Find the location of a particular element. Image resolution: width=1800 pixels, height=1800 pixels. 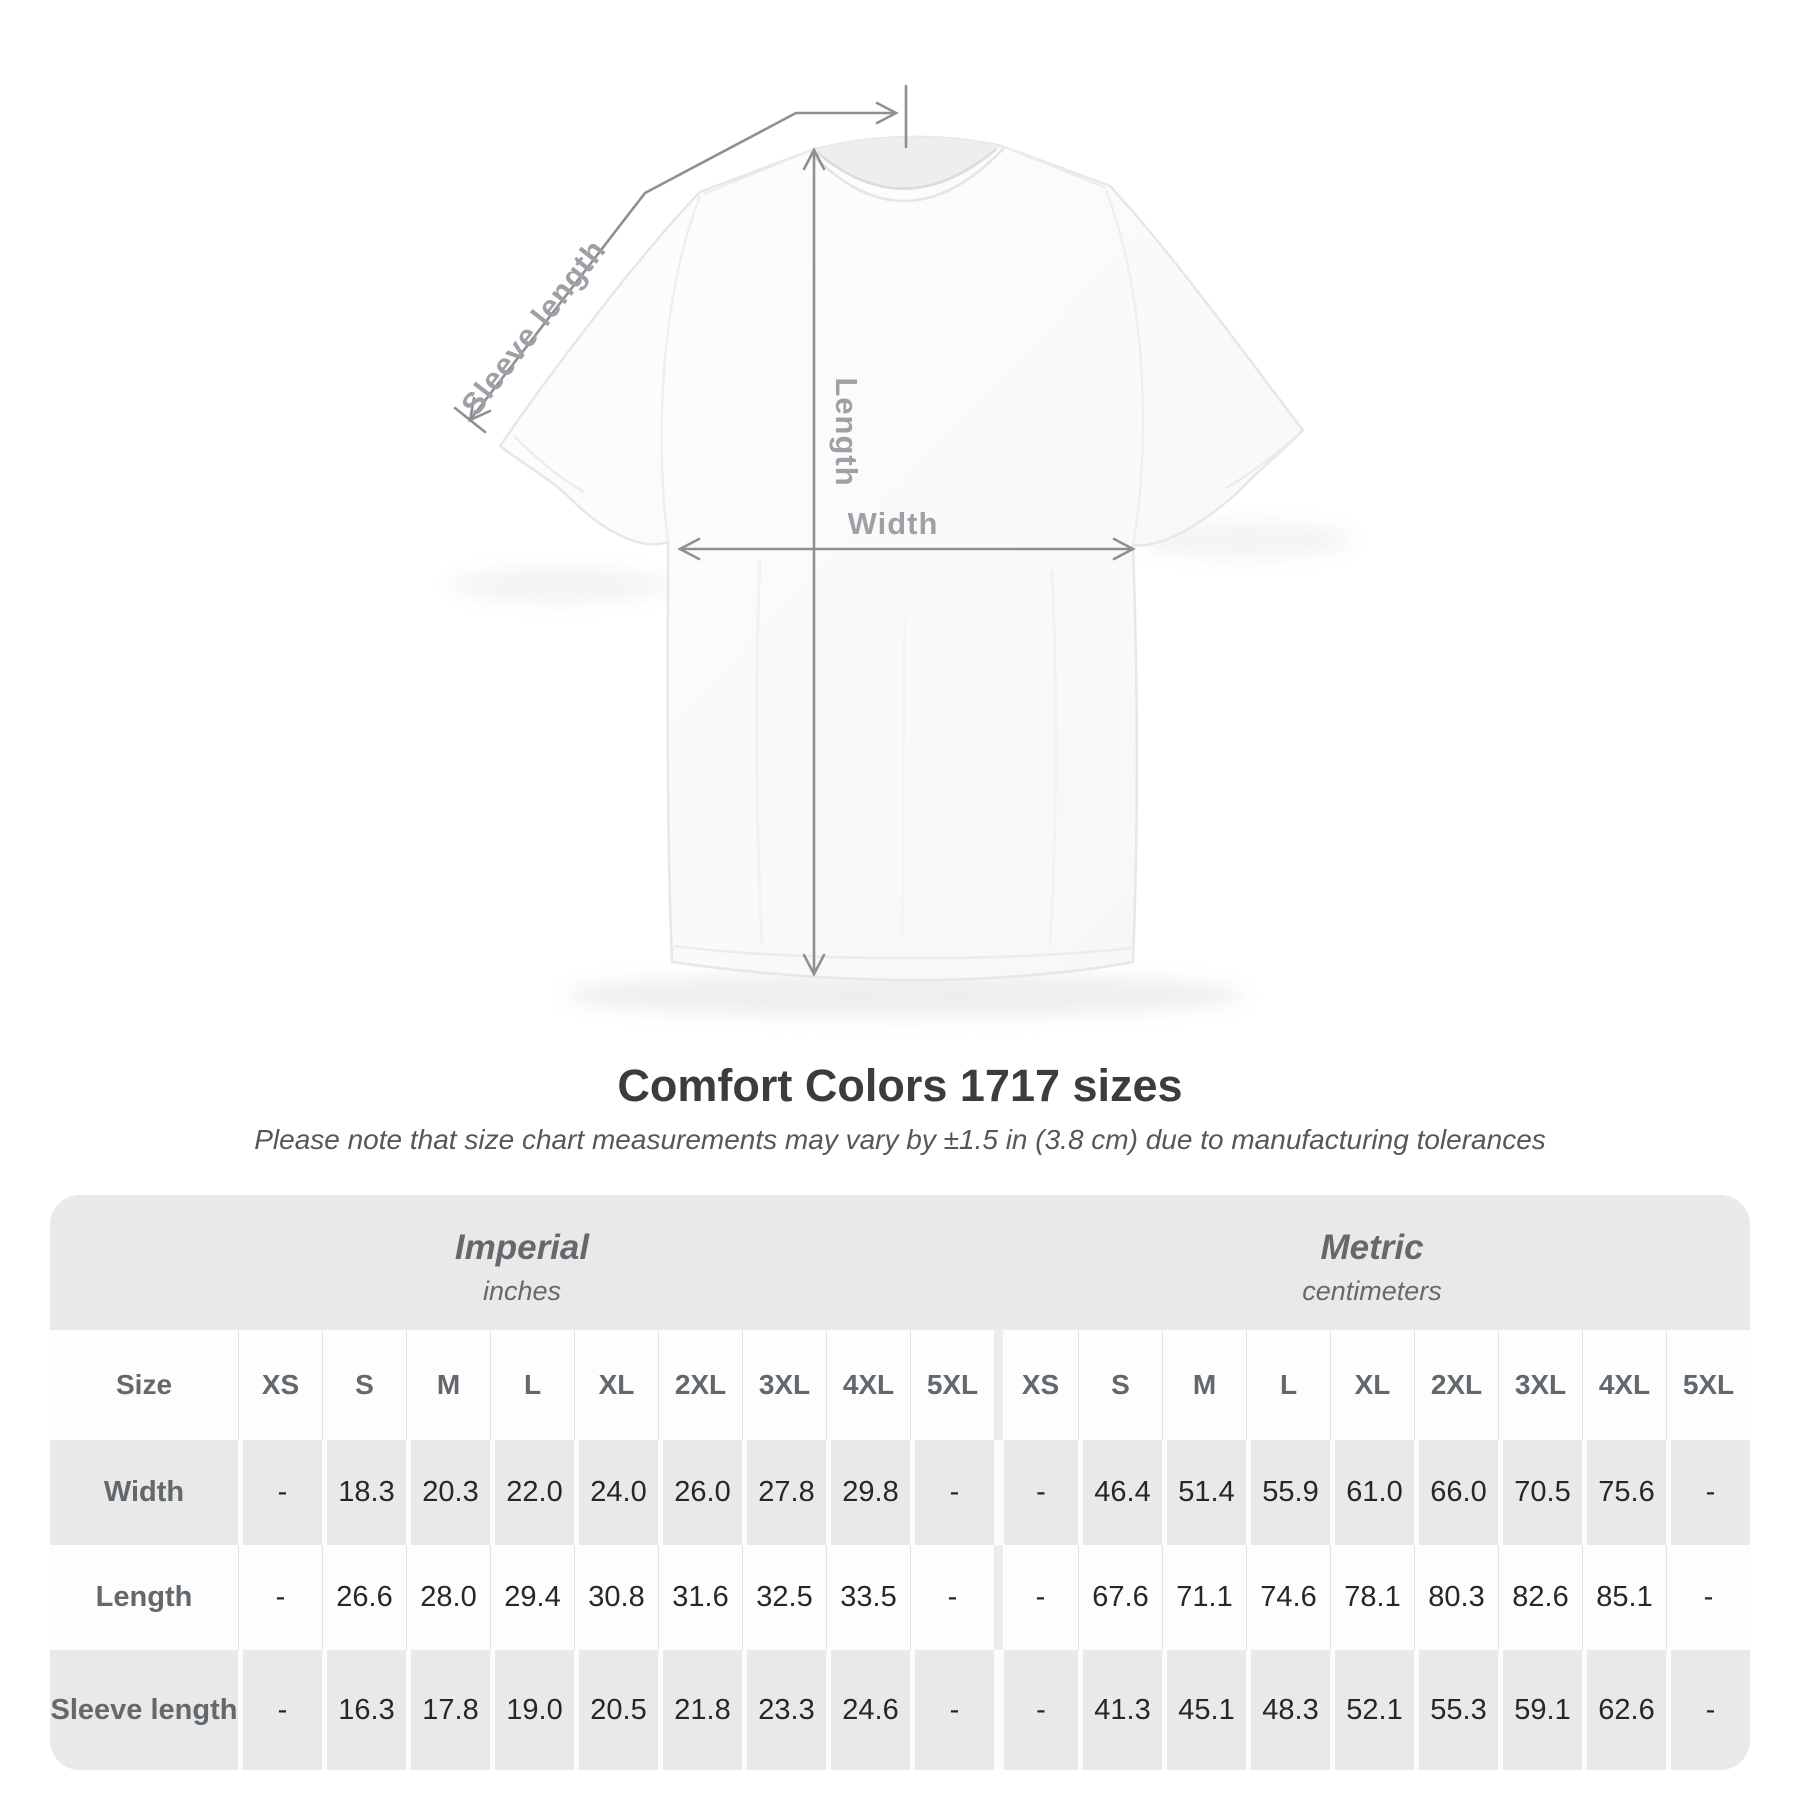

width-arrowhead-right is located at coordinates (1124, 549).